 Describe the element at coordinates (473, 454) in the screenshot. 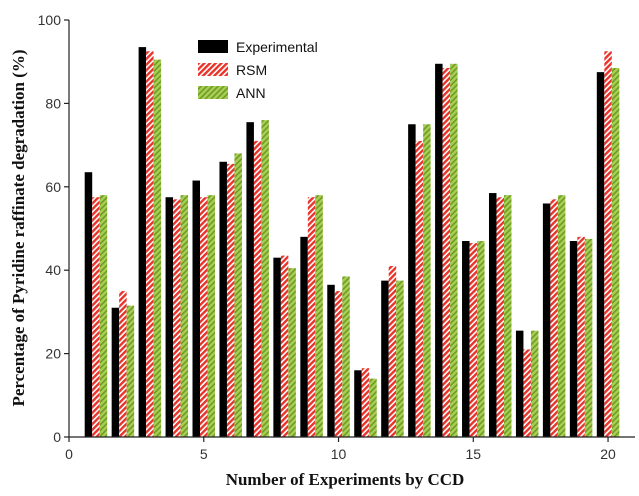

I see `x-tick-label: 15` at that location.